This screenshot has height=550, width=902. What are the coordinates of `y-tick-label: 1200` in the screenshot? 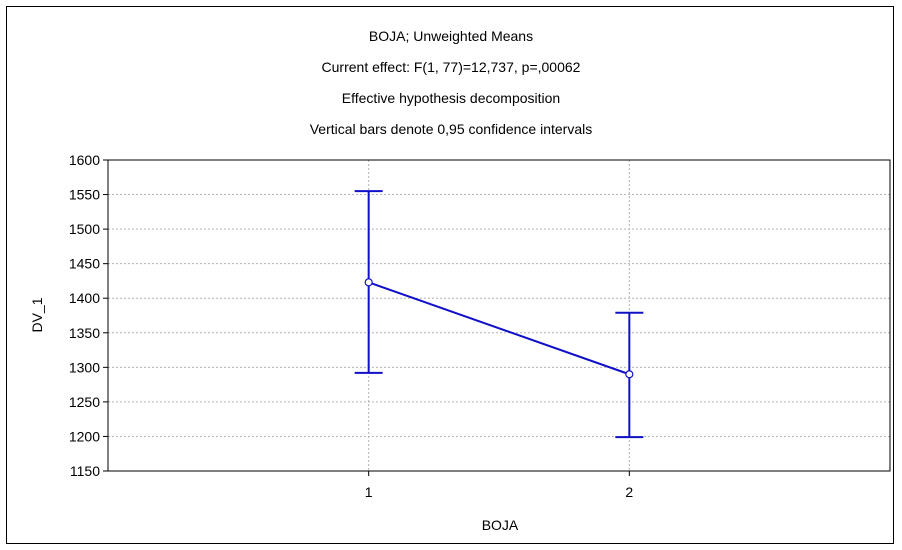 It's located at (84, 436).